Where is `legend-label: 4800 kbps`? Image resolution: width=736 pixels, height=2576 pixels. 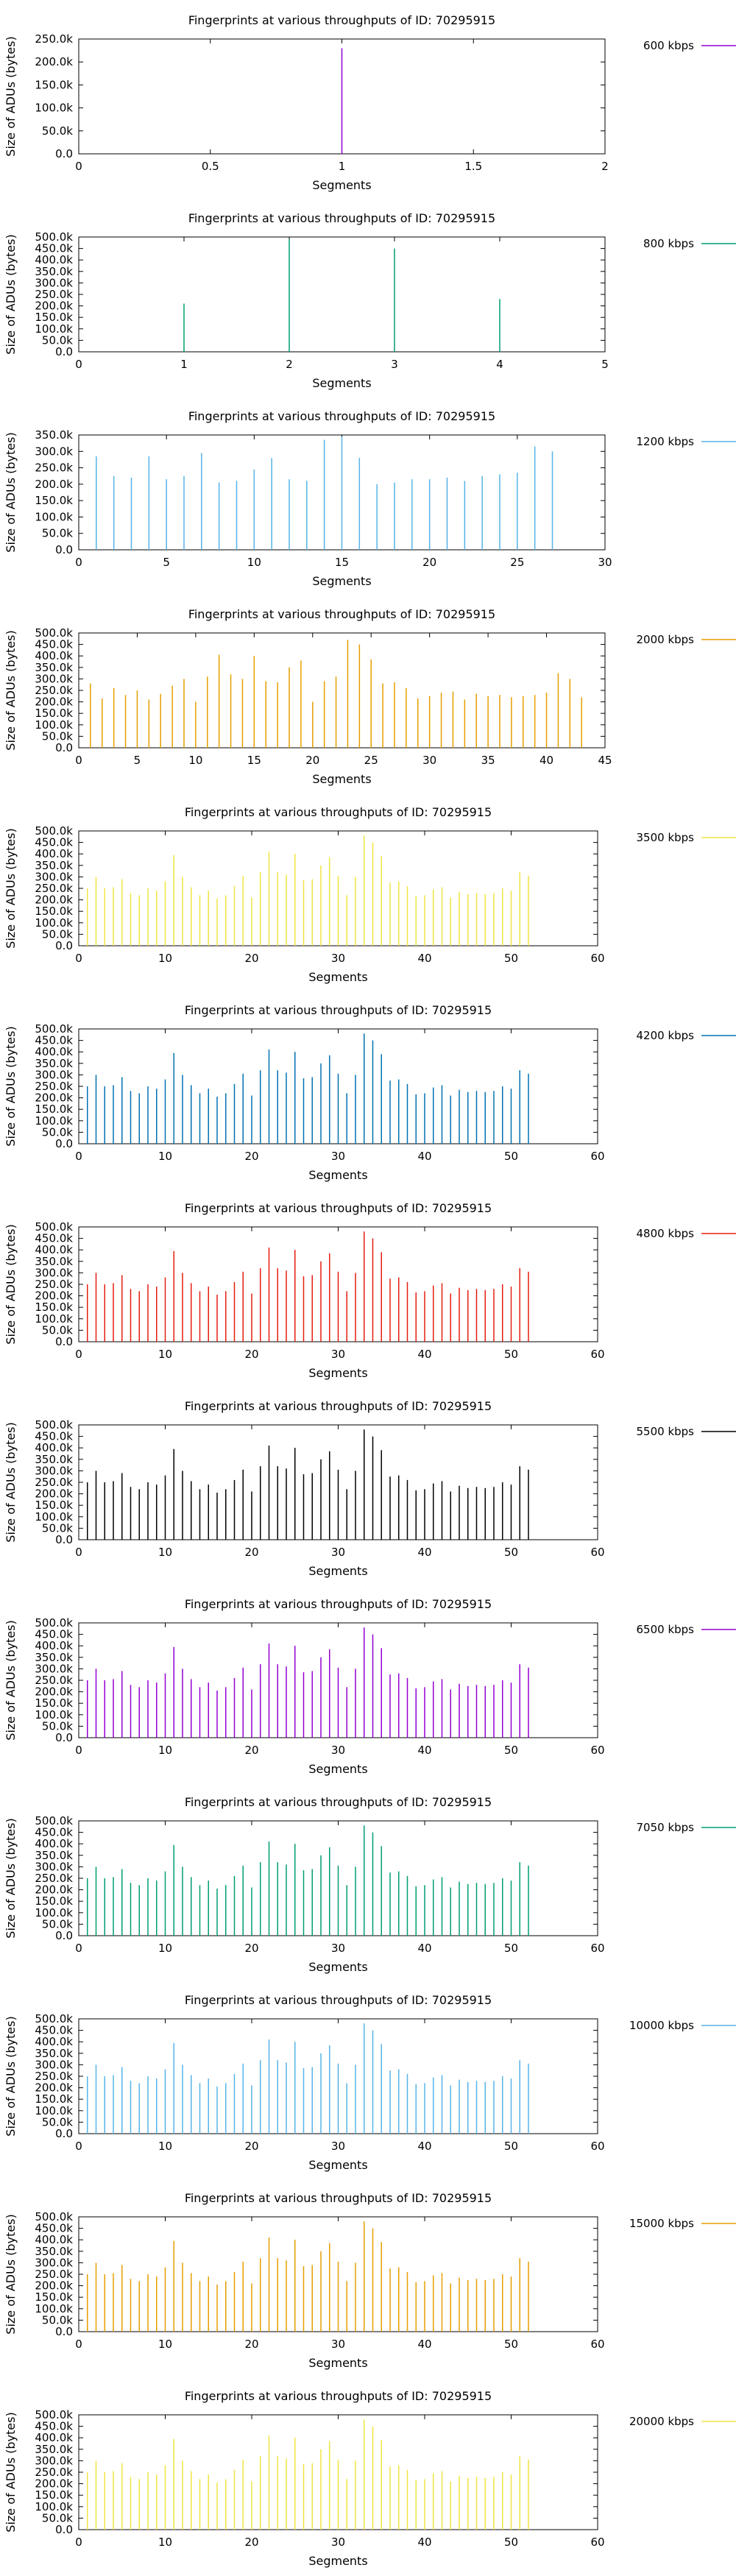
legend-label: 4800 kbps is located at coordinates (666, 1233).